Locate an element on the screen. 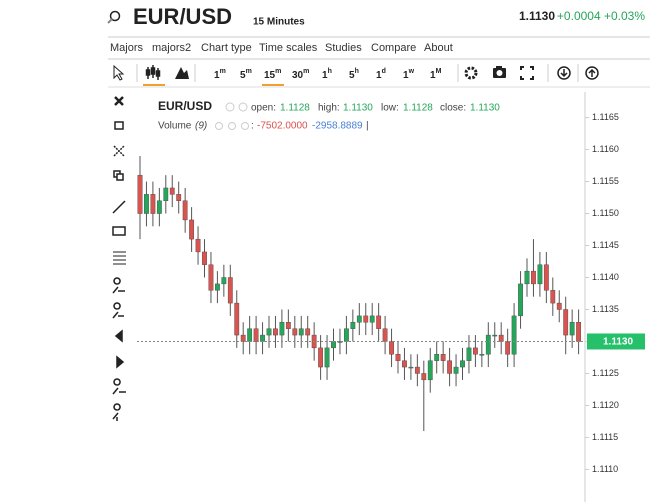 This screenshot has width=665, height=502. volume-icons is located at coordinates (232, 126).